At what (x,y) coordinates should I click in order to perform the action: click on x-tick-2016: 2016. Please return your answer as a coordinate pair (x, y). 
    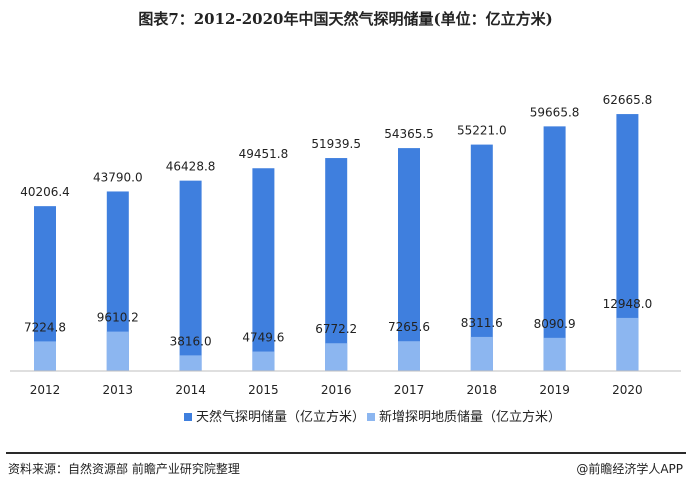
    Looking at the image, I should click on (336, 390).